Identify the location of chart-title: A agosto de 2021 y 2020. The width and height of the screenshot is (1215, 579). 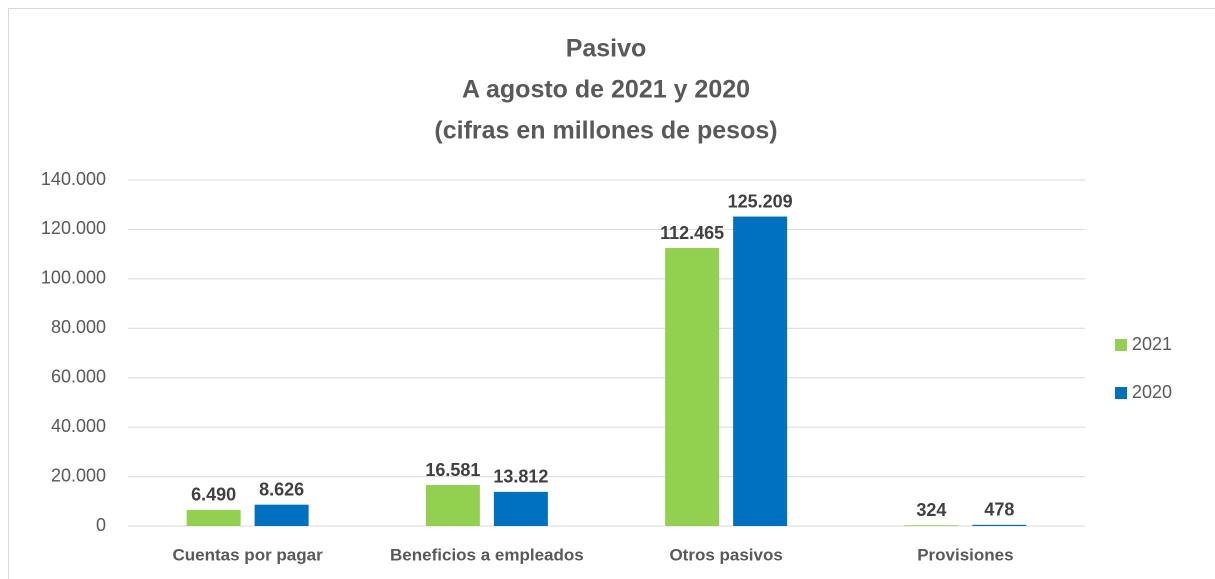
(606, 90).